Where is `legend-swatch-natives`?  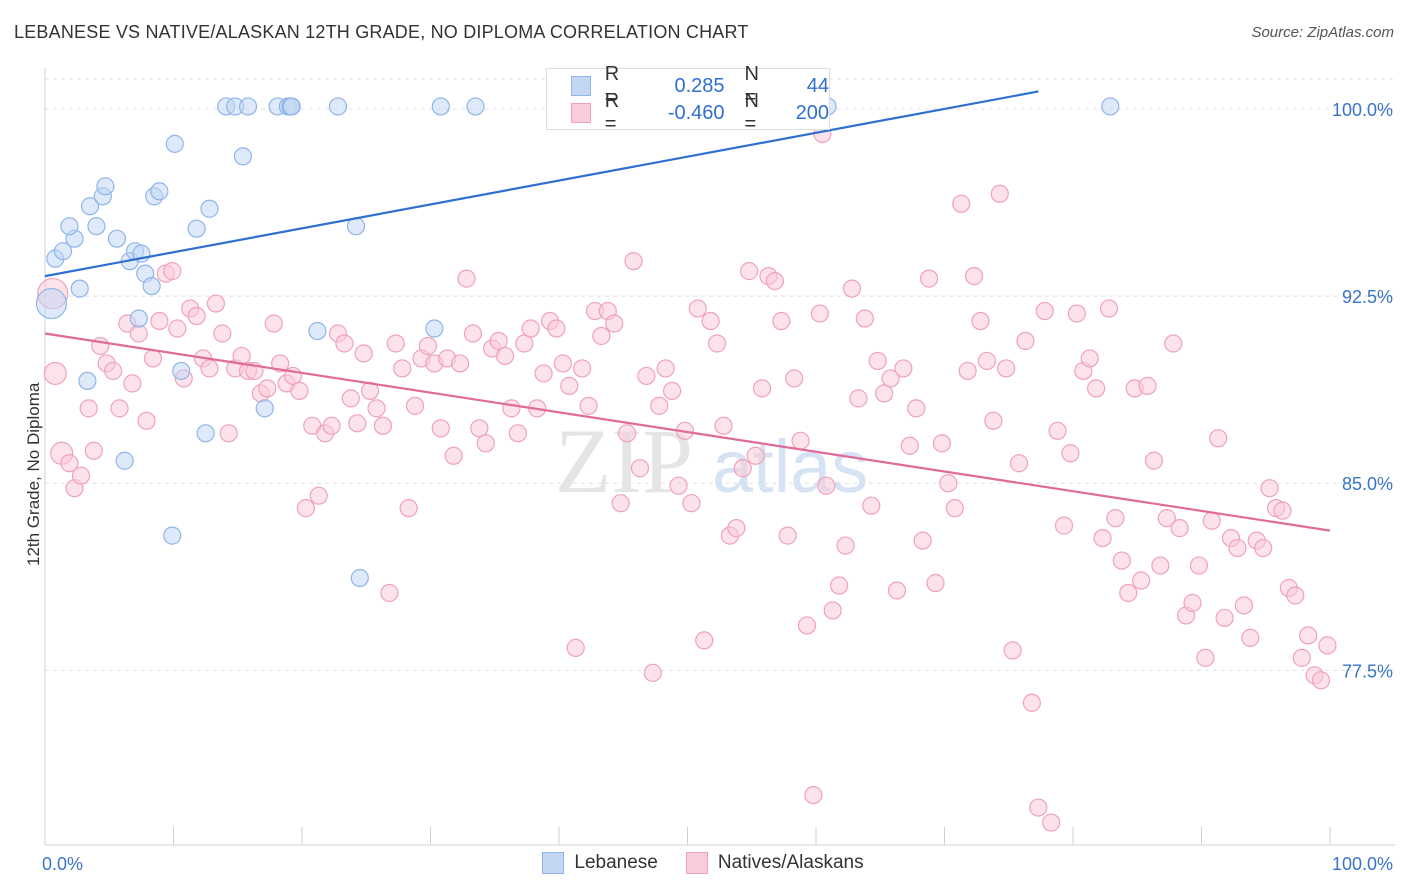 legend-swatch-natives is located at coordinates (696, 863).